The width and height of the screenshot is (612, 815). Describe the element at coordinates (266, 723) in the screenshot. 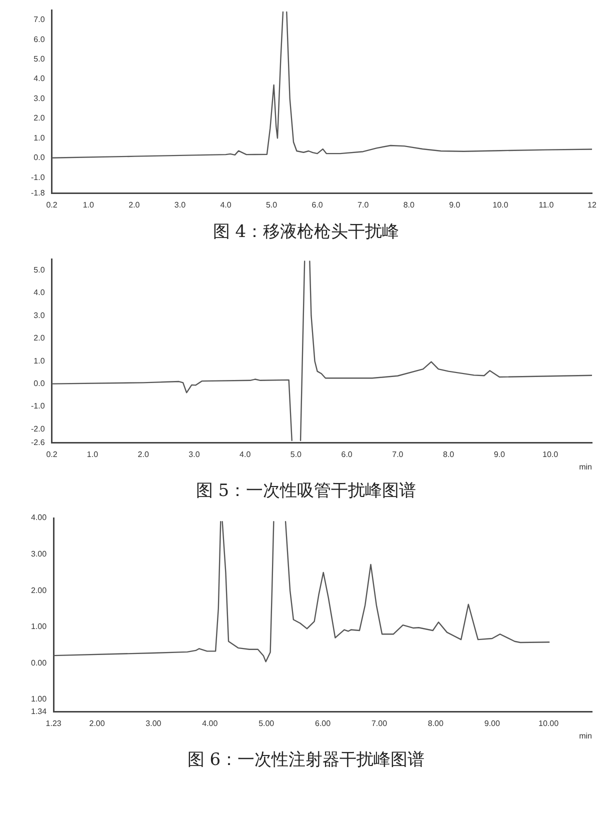

I see `x-tick-label: 5.00` at that location.